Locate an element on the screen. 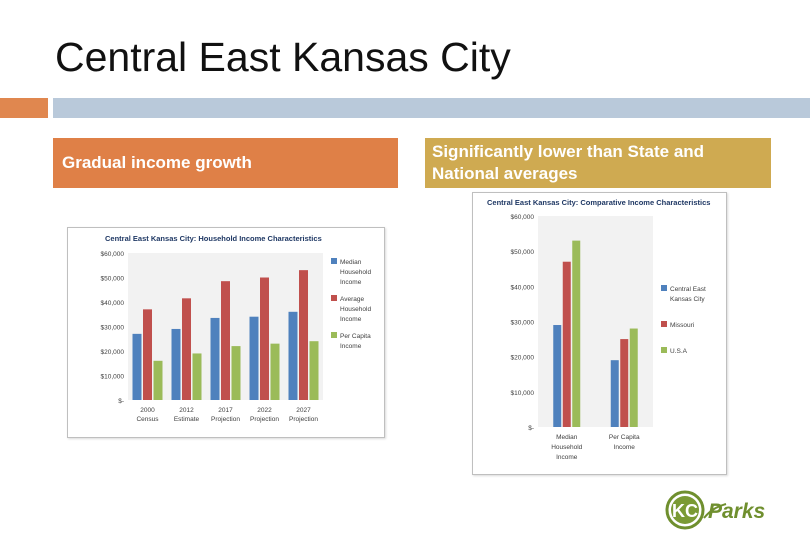  header-rule-orange is located at coordinates (24, 108).